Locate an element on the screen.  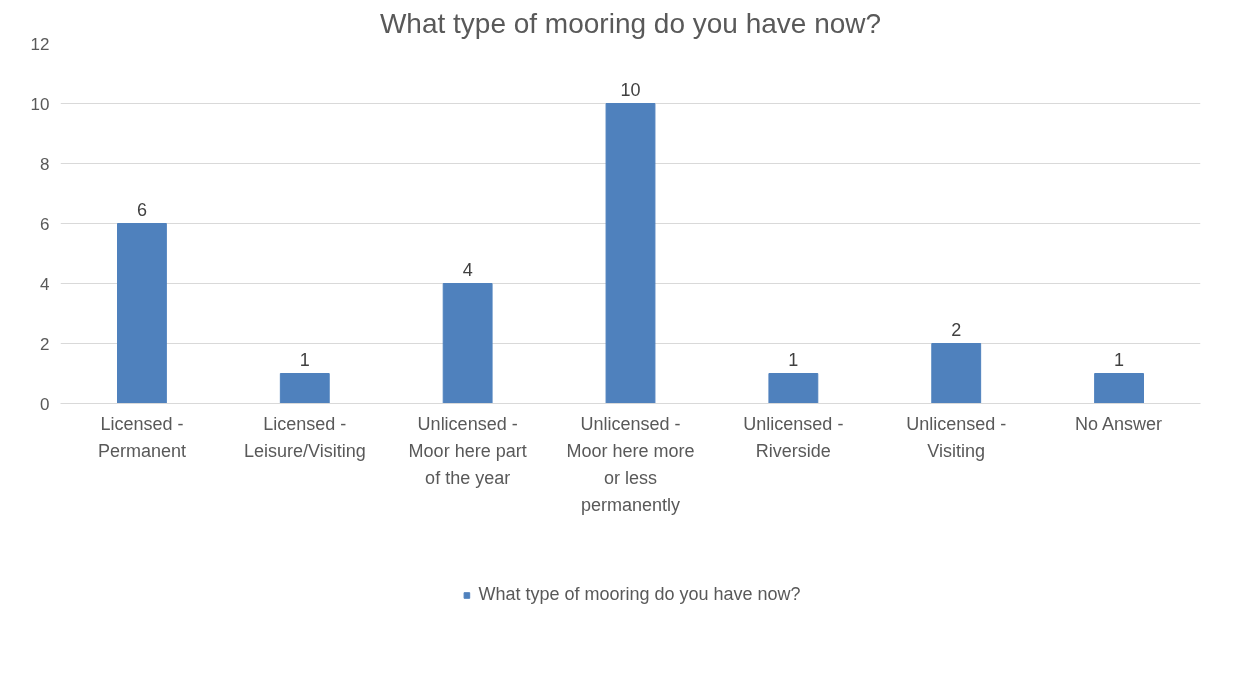
legend-label: What type of mooring do you have now? is located at coordinates (639, 594).